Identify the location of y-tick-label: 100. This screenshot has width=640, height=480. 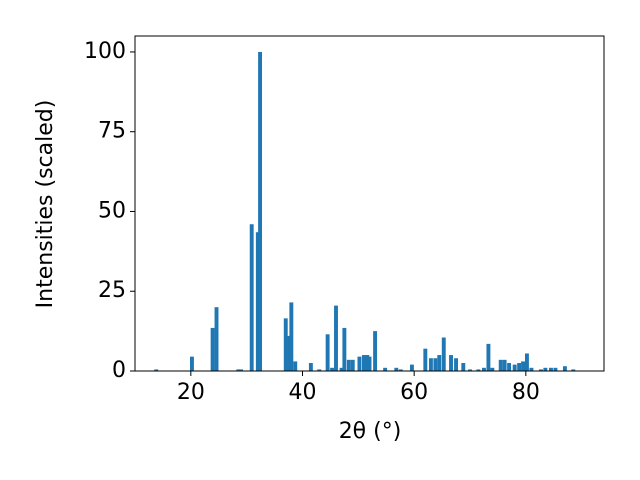
(105, 51).